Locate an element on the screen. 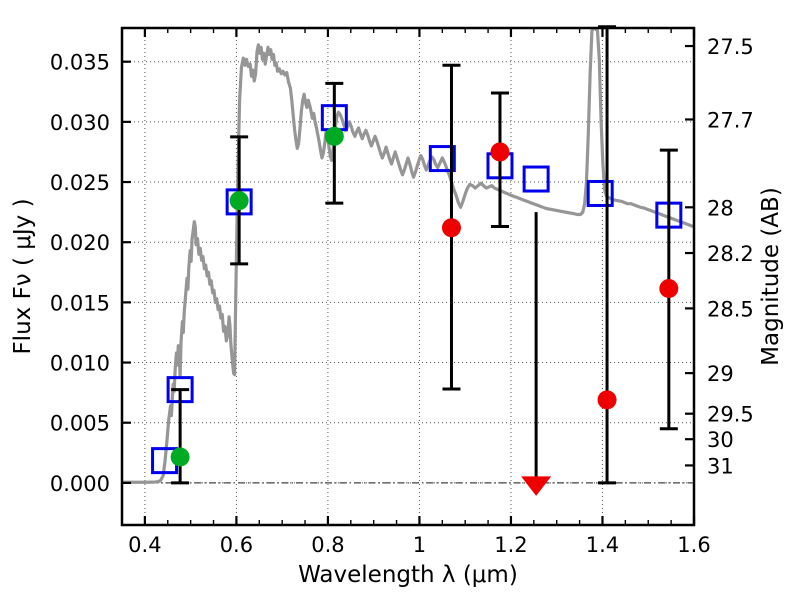  y-right-tick-label: 30 is located at coordinates (720, 440).